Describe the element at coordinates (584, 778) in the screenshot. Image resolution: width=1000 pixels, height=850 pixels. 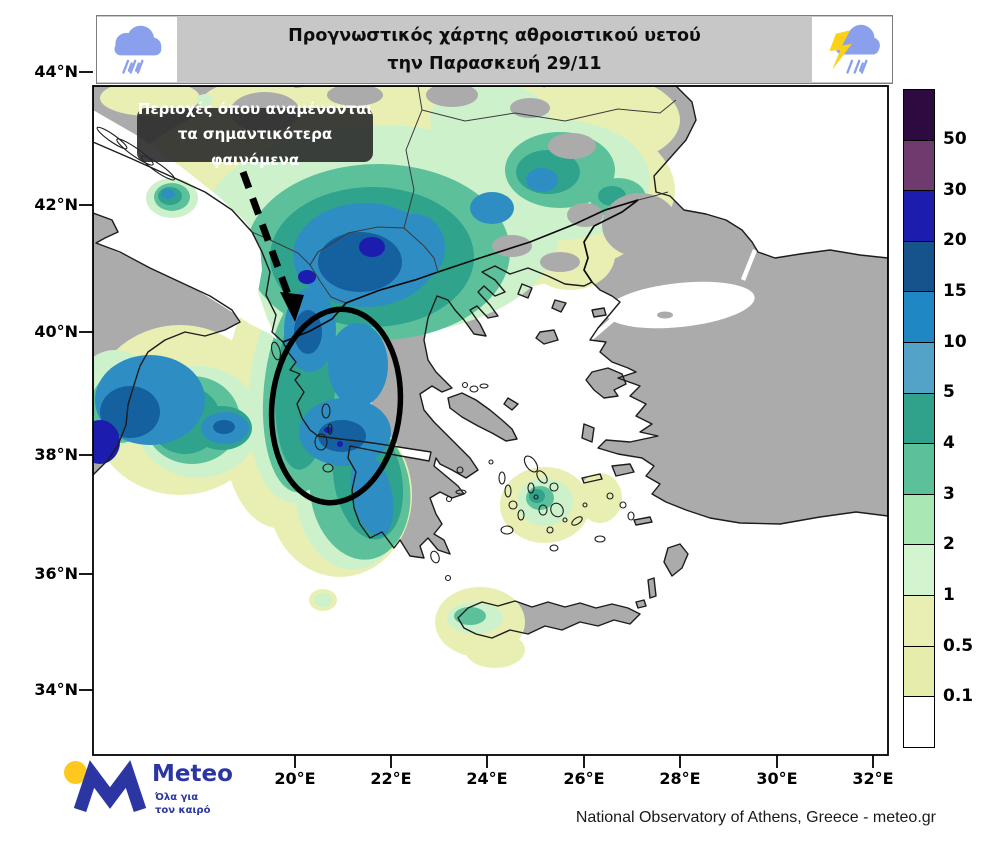
I see `longitude-label: 26°E` at that location.